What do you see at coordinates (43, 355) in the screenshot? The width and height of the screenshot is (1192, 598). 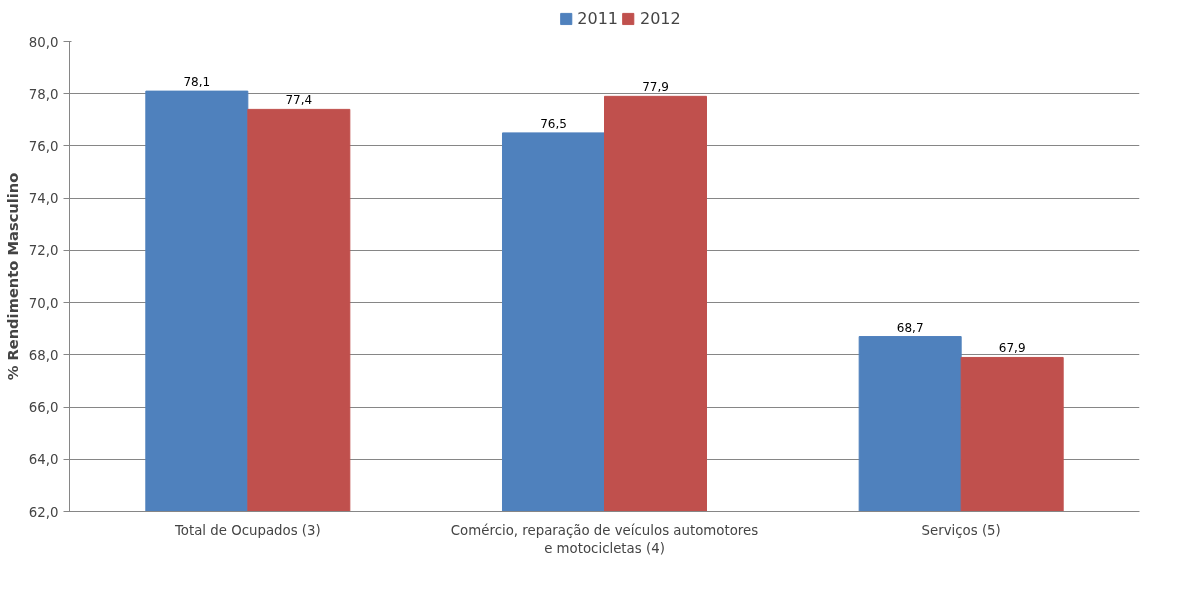 I see `y-tick-label: 68,0` at bounding box center [43, 355].